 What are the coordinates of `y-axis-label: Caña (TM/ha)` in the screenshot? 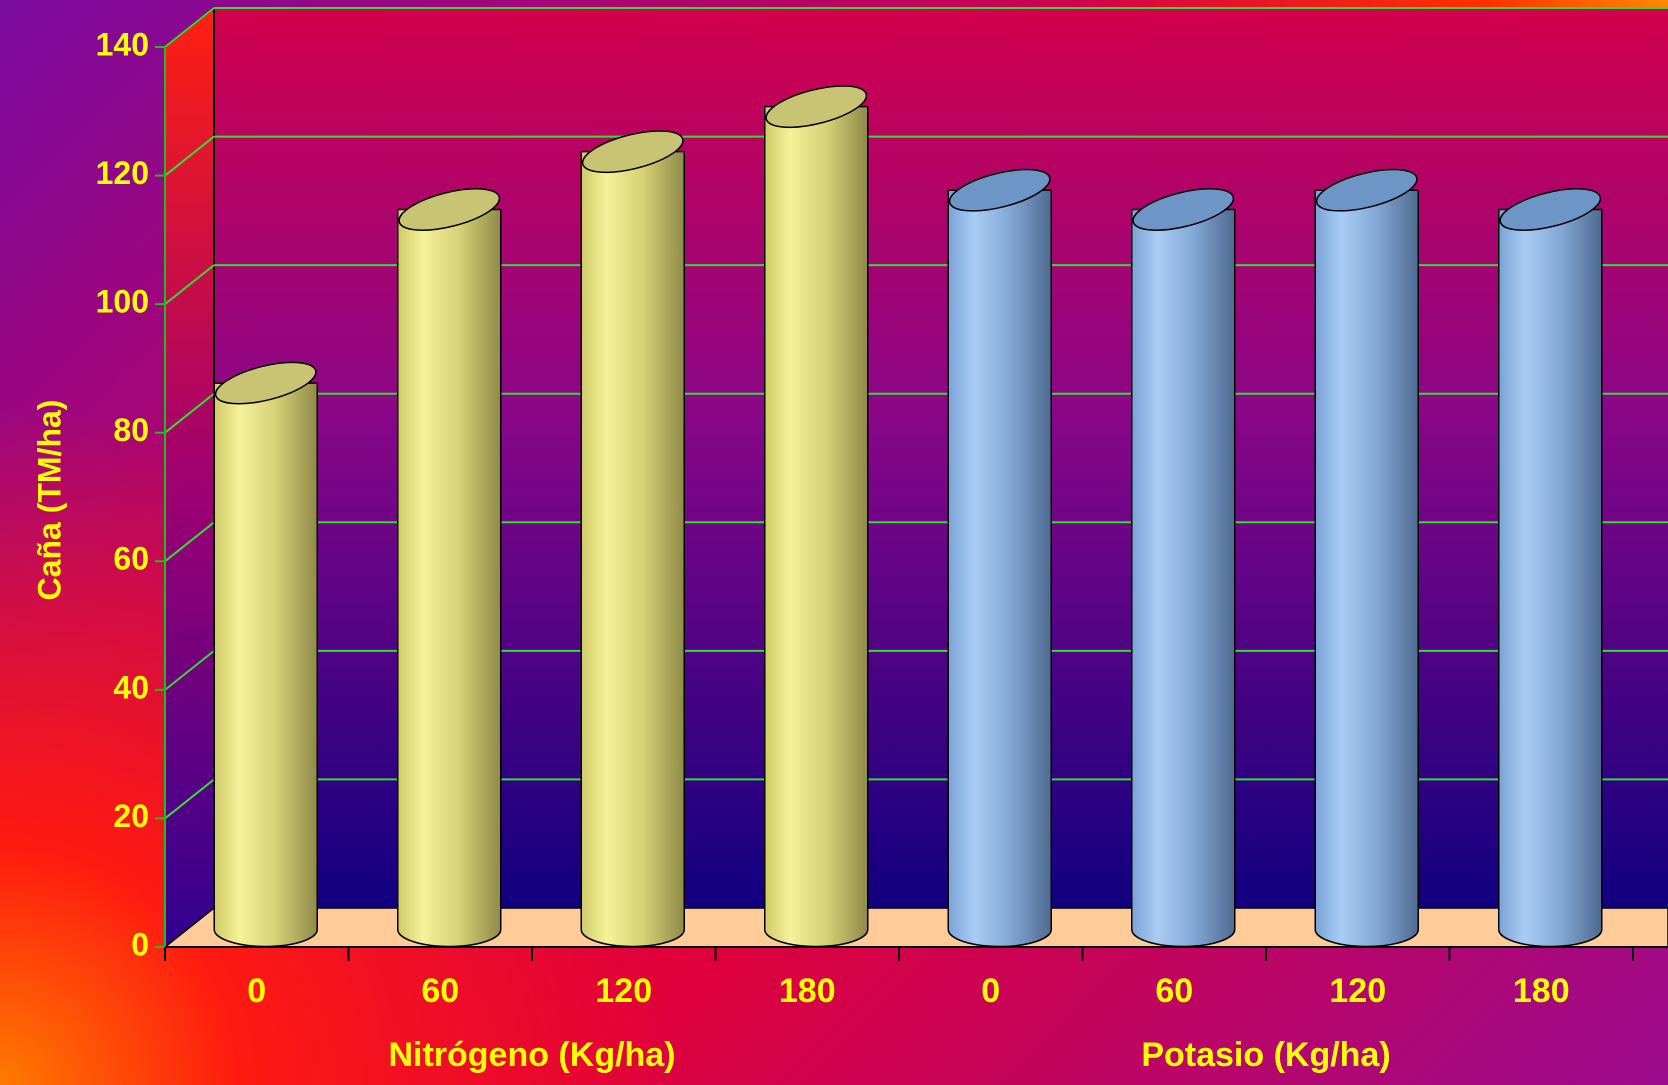 It's located at (49, 500).